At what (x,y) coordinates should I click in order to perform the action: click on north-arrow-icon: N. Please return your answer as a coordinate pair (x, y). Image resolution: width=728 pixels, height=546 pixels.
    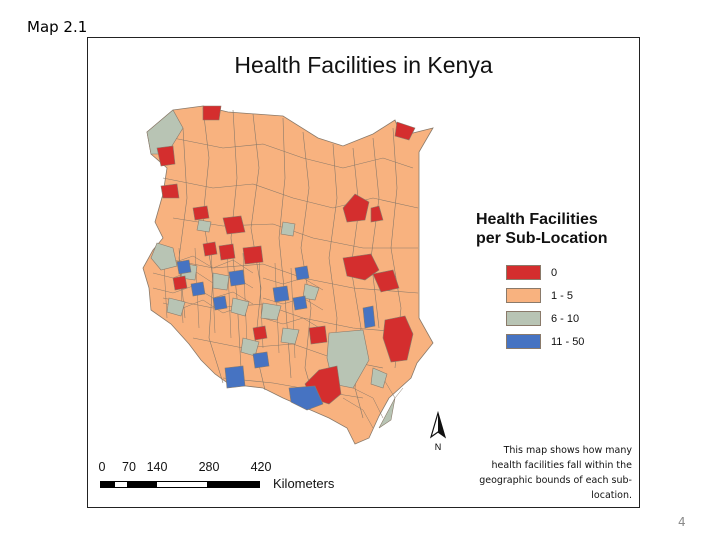
    Looking at the image, I should click on (438, 431).